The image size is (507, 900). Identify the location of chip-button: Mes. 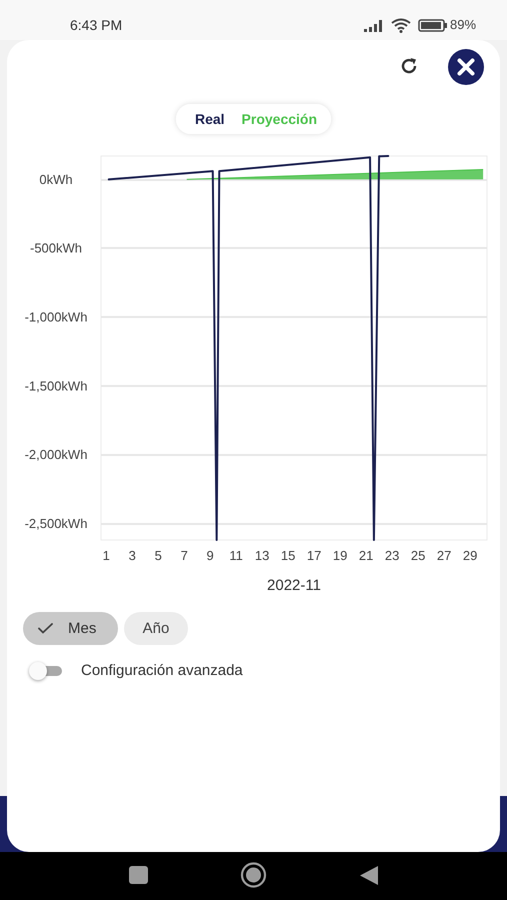
(70, 628).